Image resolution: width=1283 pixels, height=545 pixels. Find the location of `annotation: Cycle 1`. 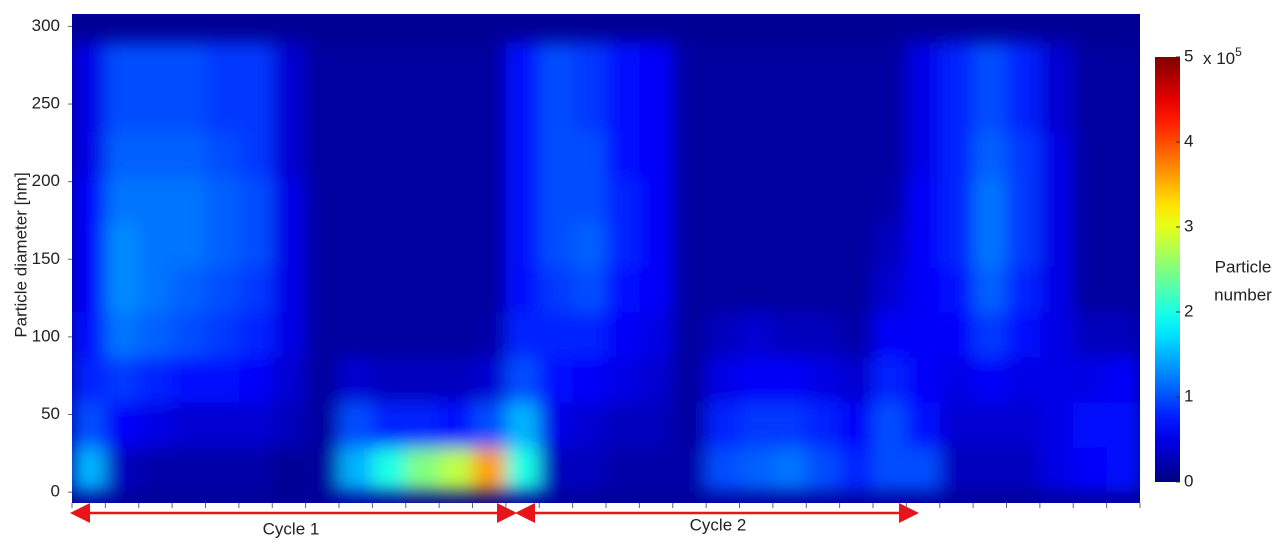

annotation: Cycle 1 is located at coordinates (291, 528).